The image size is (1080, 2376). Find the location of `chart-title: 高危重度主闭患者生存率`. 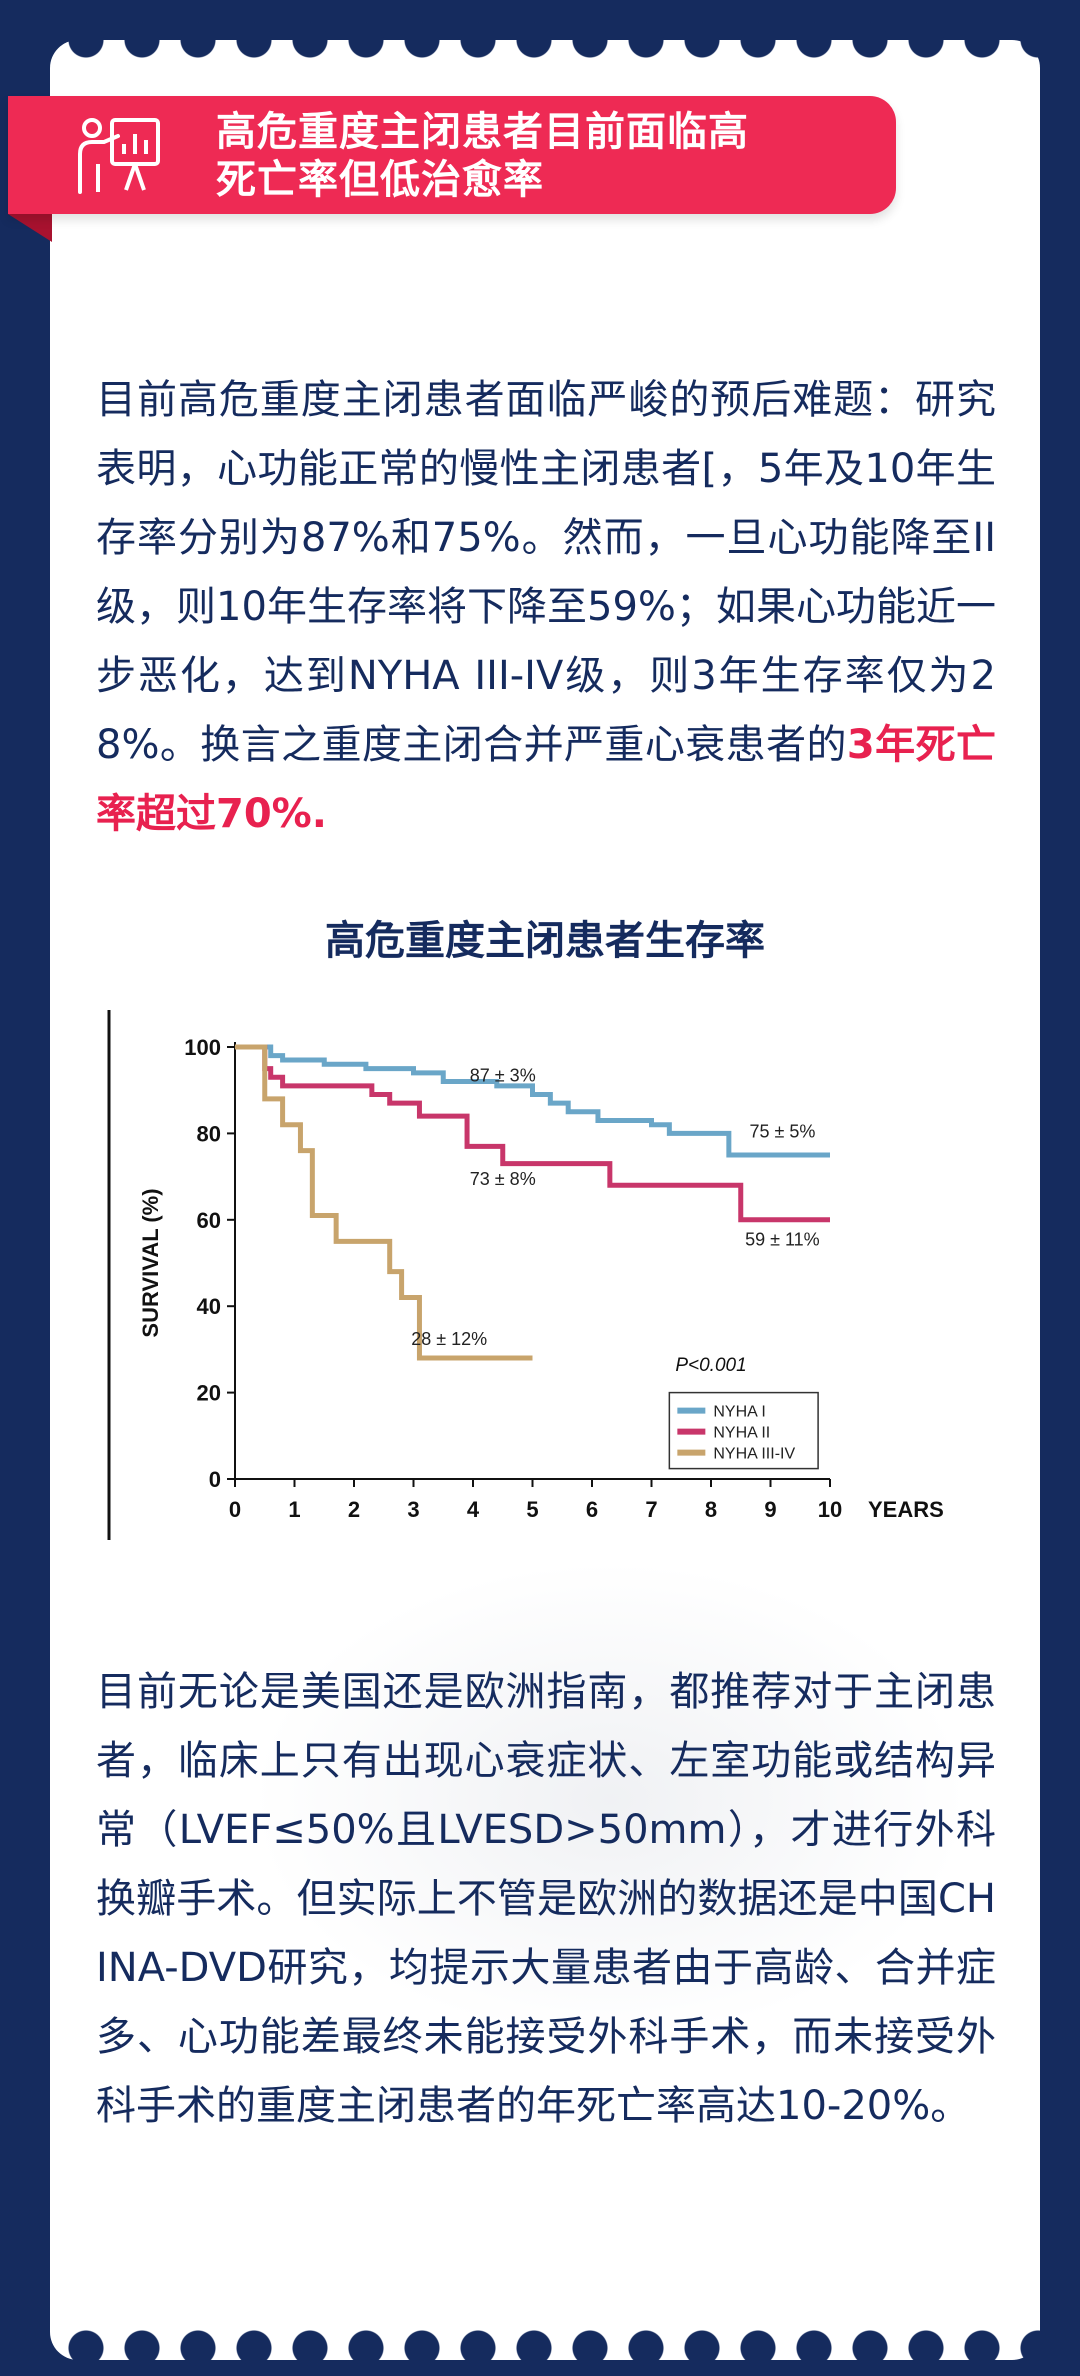

chart-title: 高危重度主闭患者生存率 is located at coordinates (545, 941).